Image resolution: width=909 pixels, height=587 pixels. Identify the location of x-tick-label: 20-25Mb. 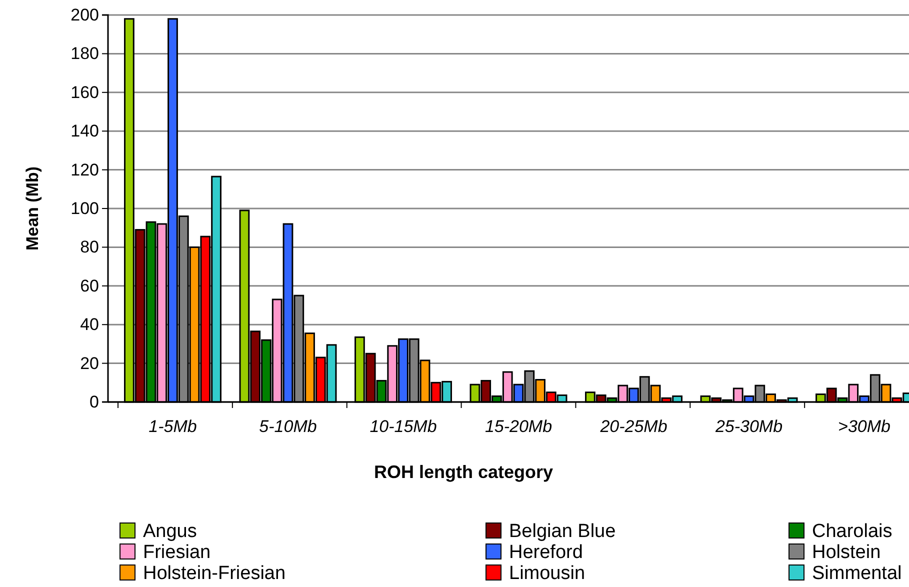
(633, 426).